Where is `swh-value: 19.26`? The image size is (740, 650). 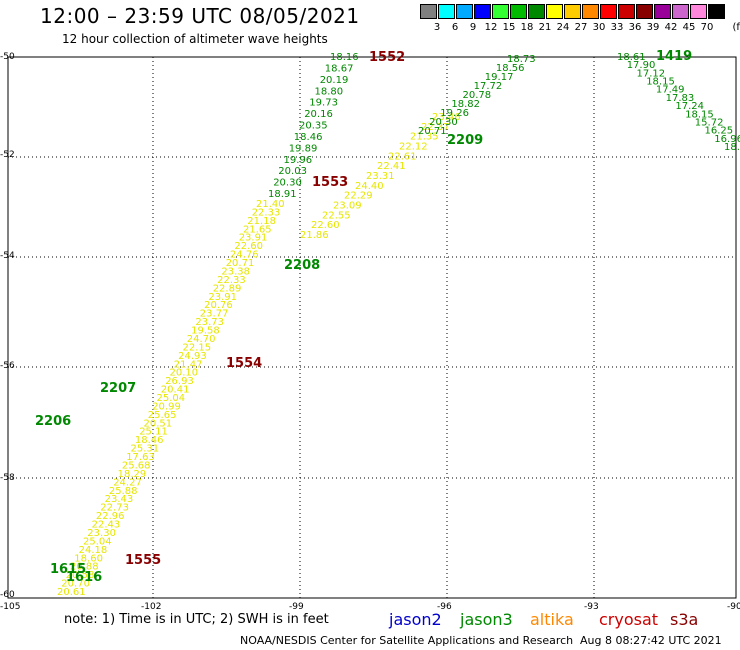
swh-value: 19.26 is located at coordinates (454, 113).